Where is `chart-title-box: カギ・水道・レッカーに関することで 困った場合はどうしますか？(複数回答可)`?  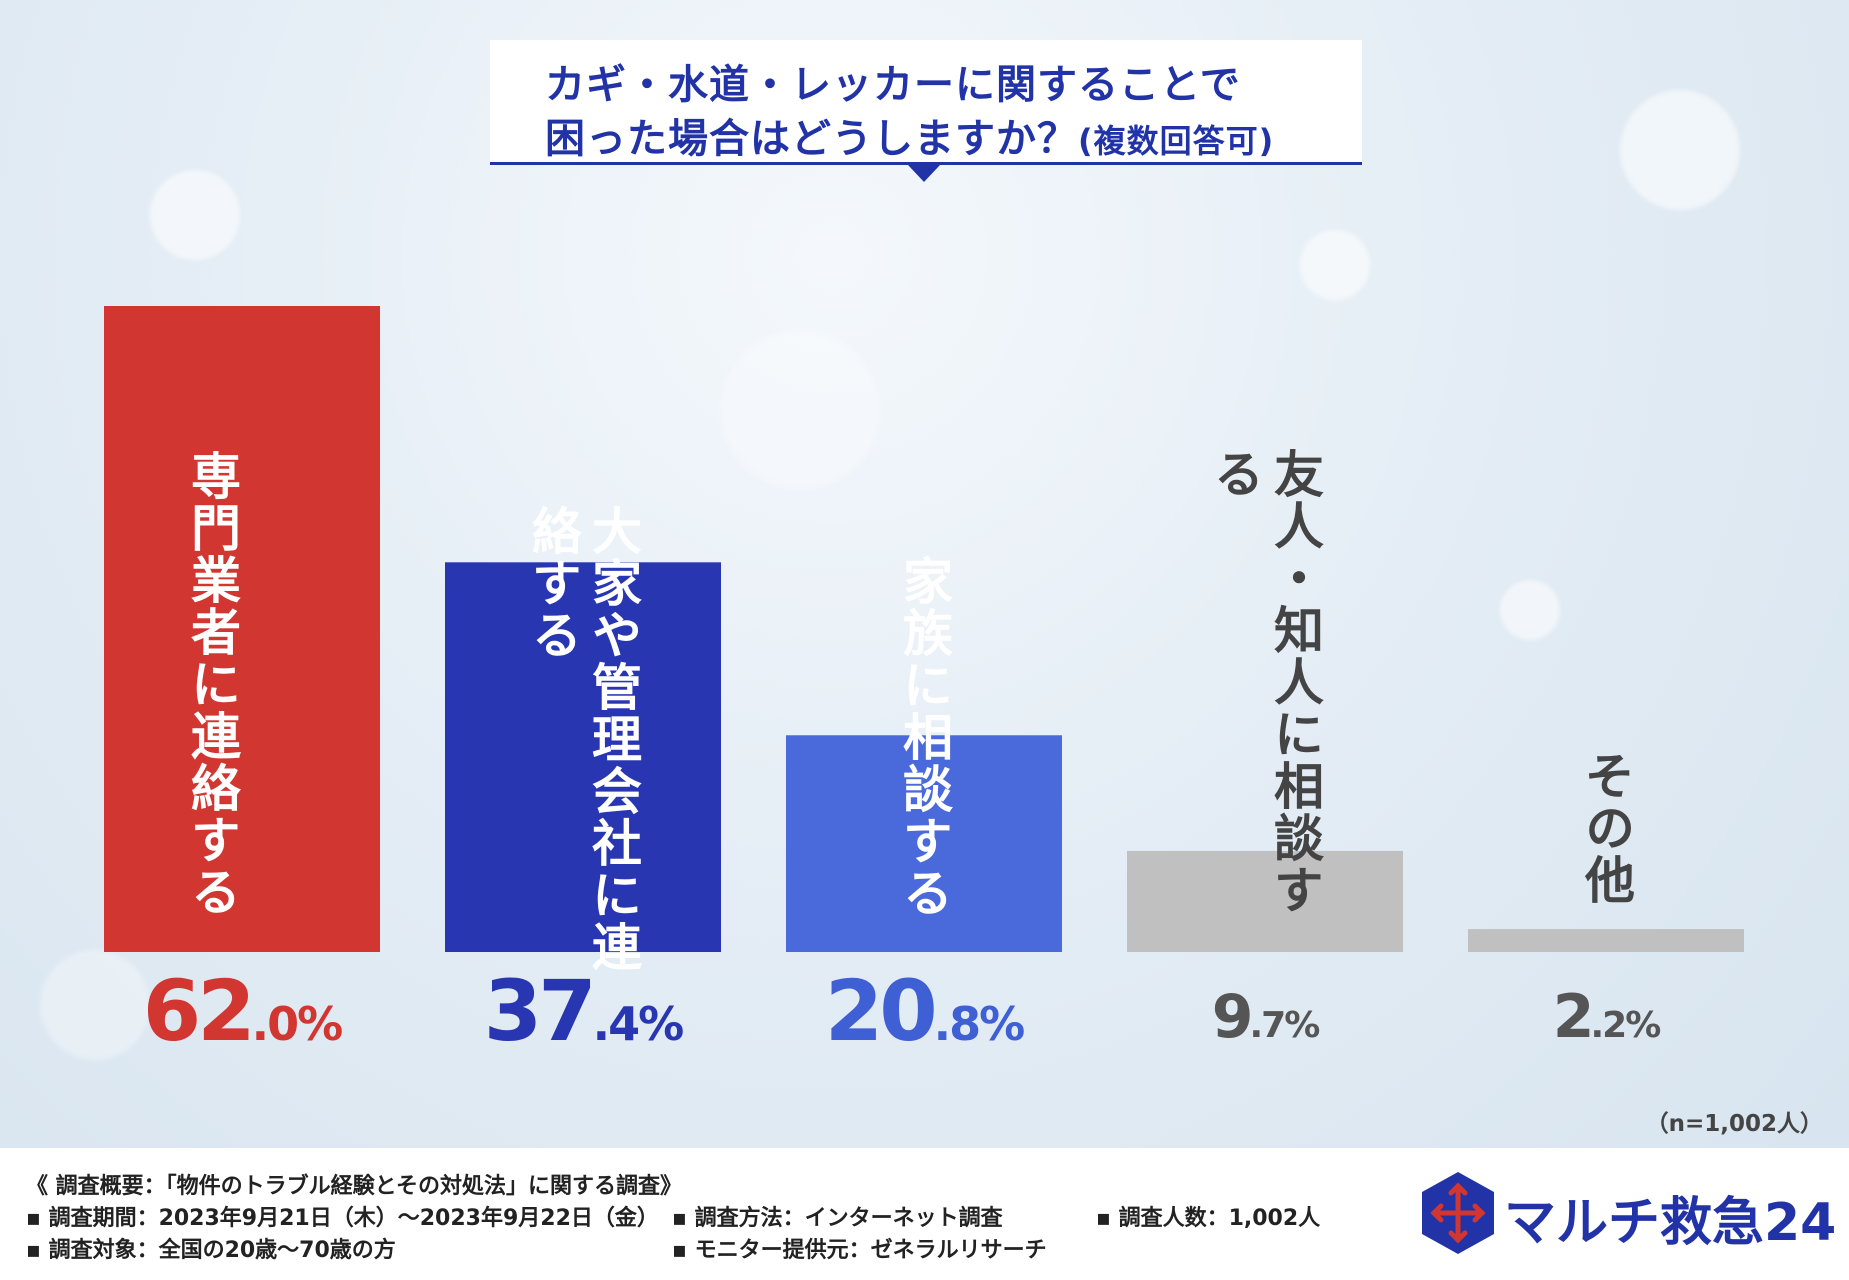
chart-title-box: カギ・水道・レッカーに関することで 困った場合はどうしますか？(複数回答可) is located at coordinates (926, 111).